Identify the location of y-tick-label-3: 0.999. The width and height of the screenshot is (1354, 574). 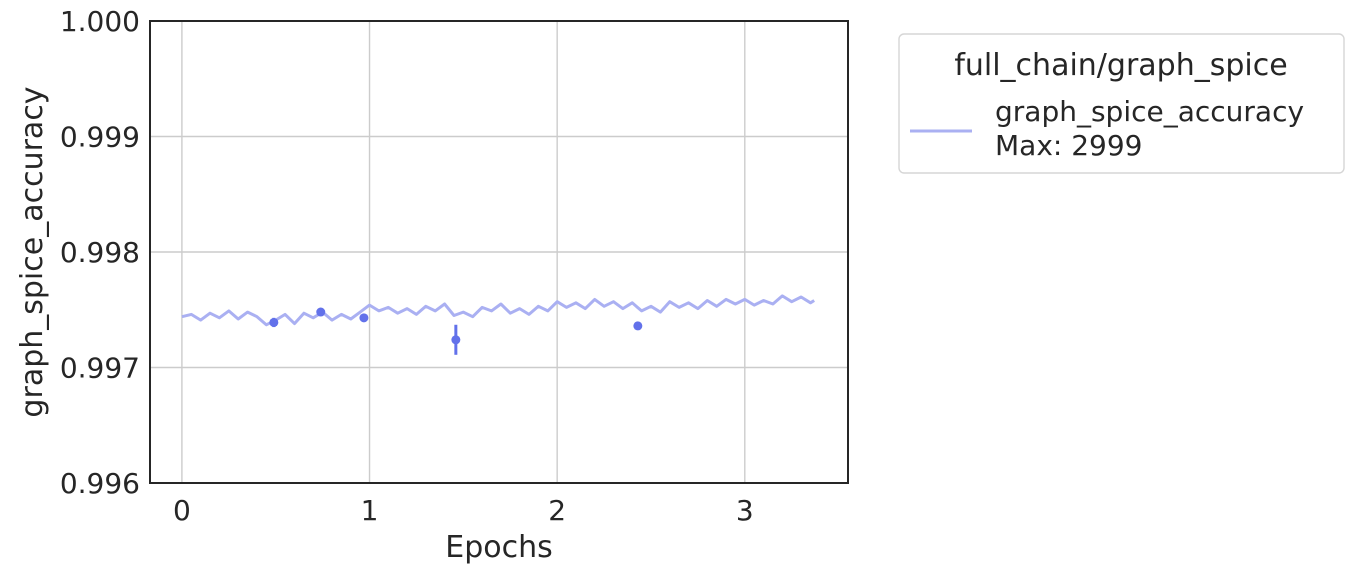
(100, 137).